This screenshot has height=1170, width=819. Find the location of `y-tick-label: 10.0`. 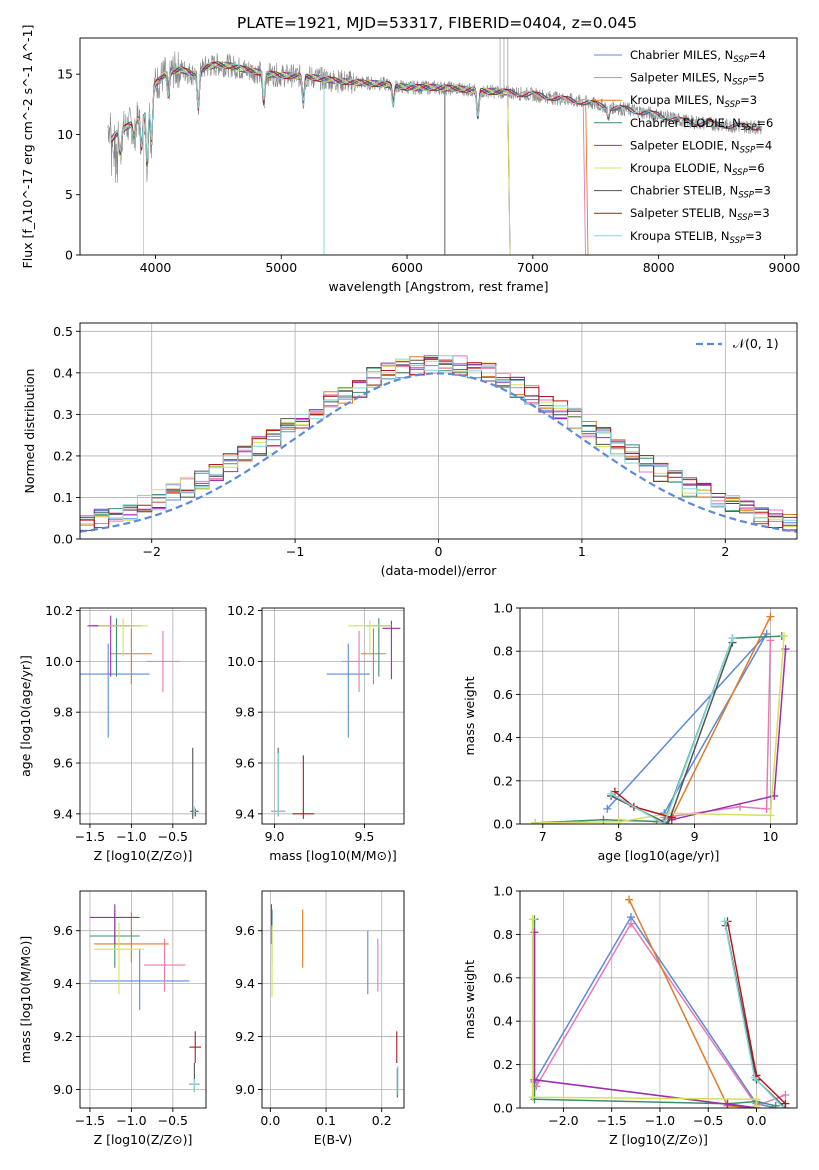

y-tick-label: 10.0 is located at coordinates (59, 661).